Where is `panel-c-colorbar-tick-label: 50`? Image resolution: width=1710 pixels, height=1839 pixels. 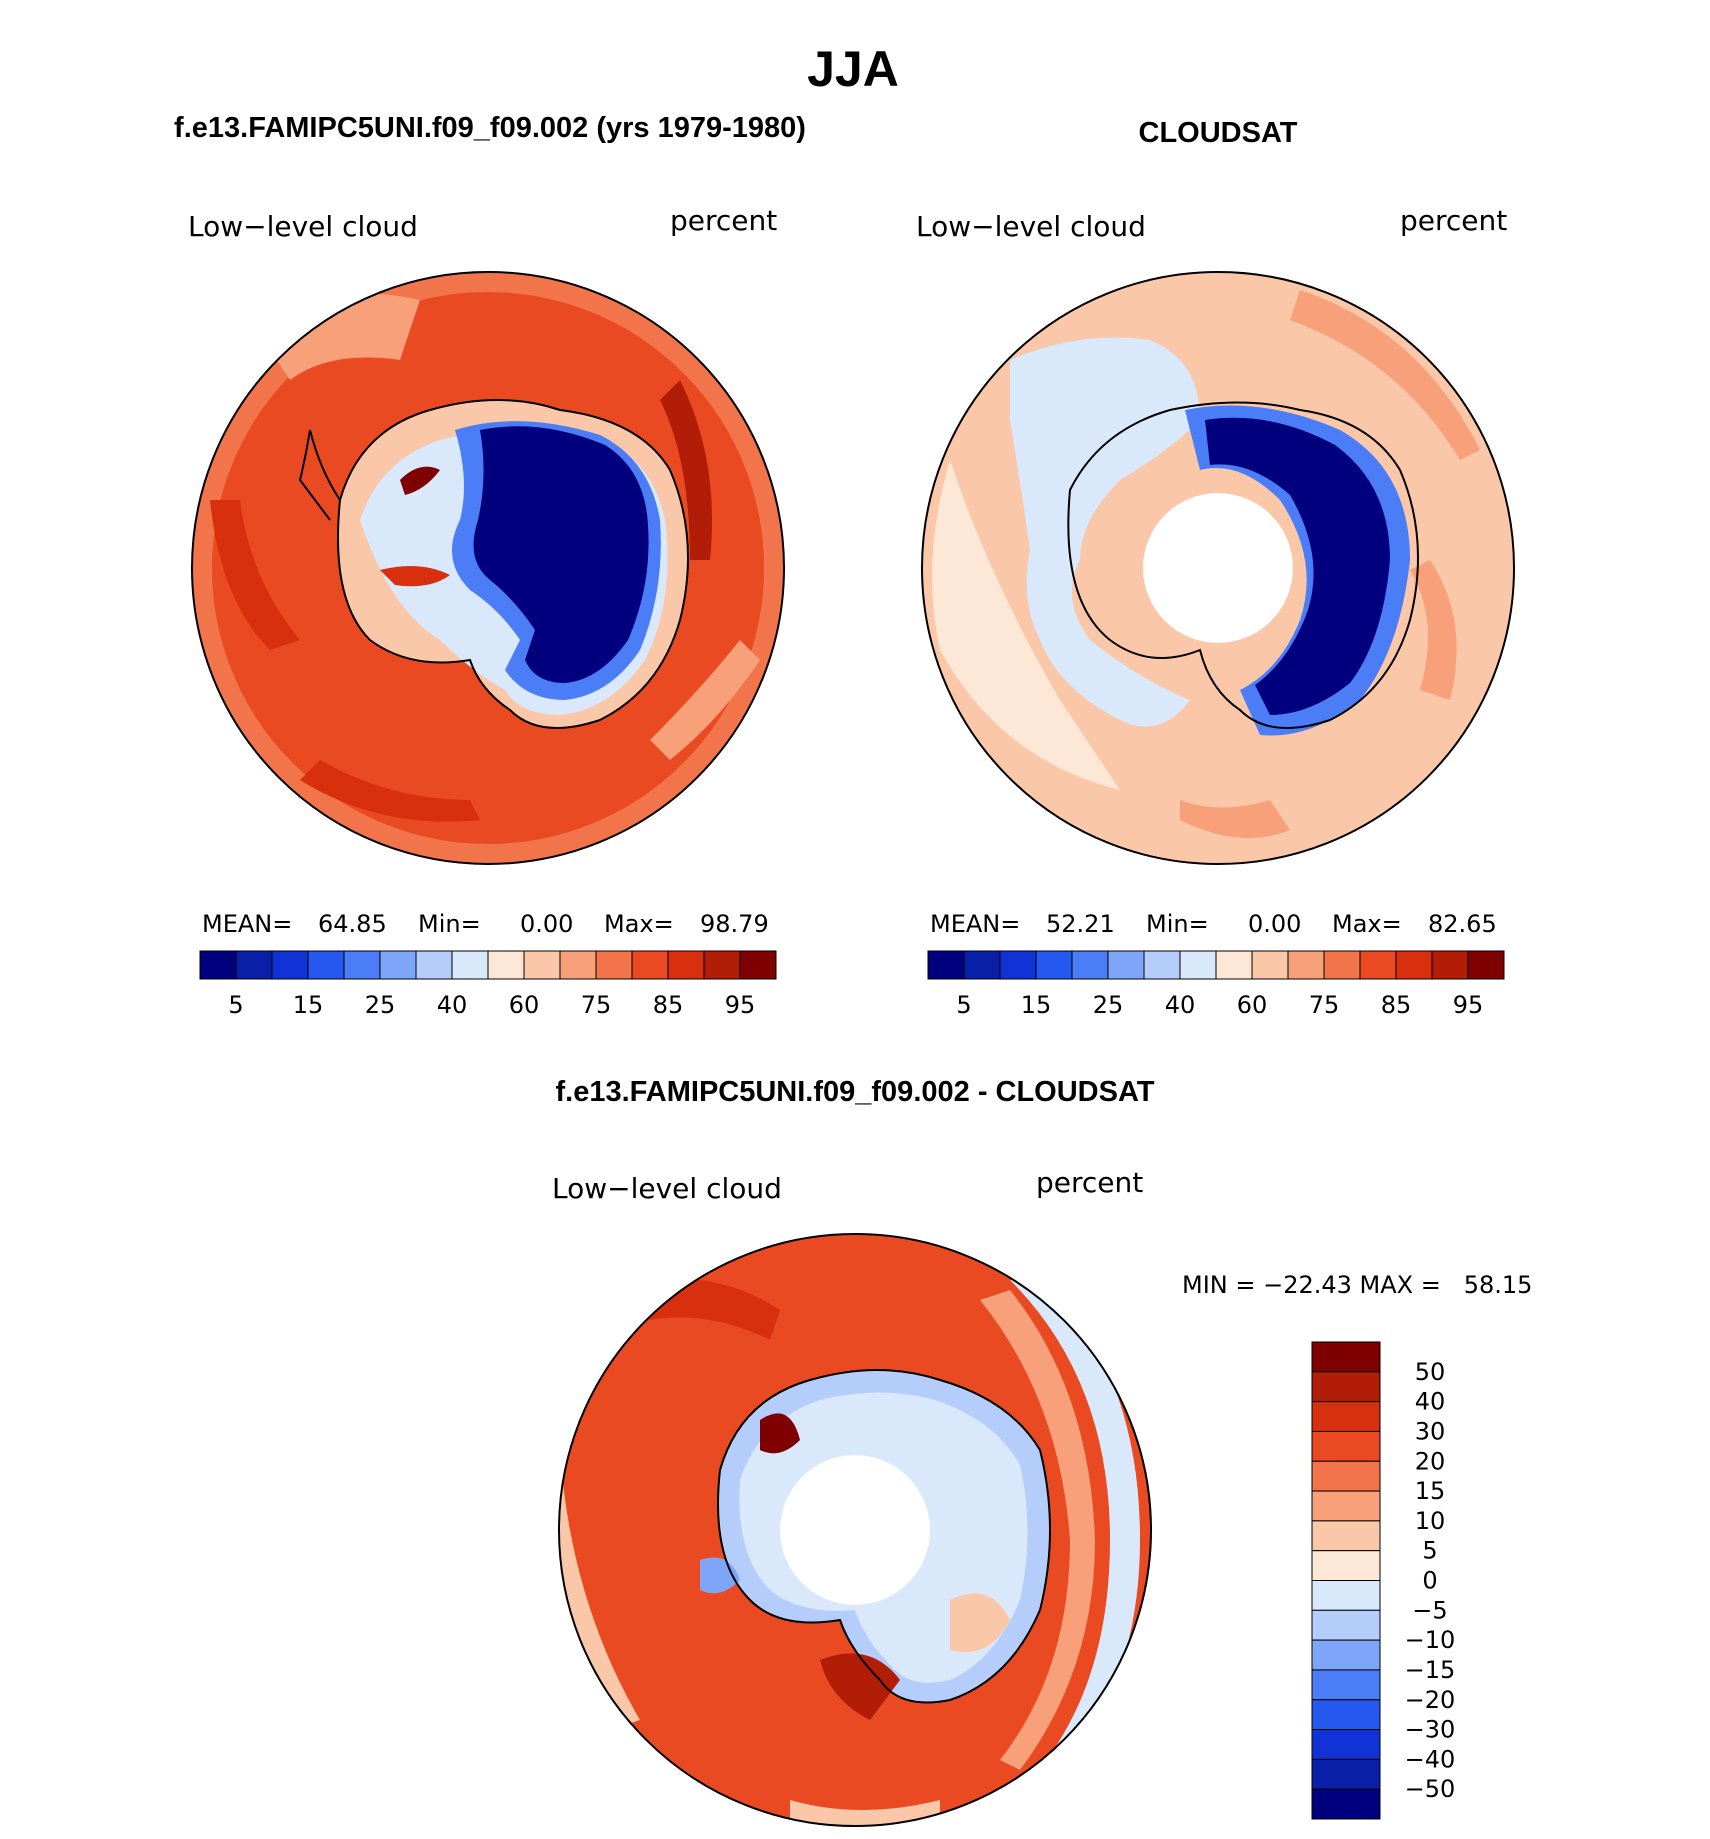
panel-c-colorbar-tick-label: 50 is located at coordinates (1430, 1372).